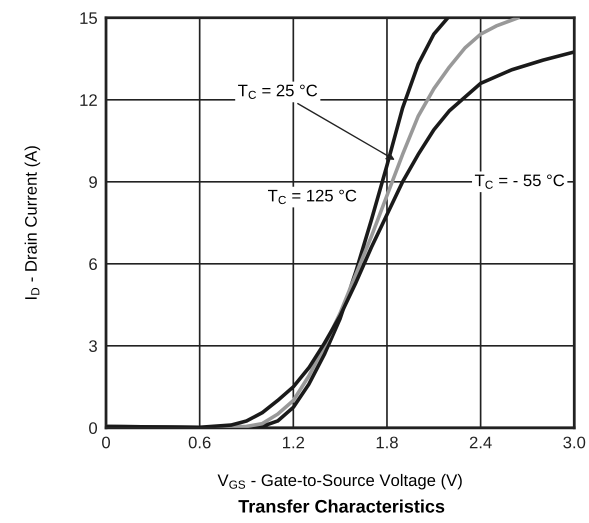 The height and width of the screenshot is (523, 589). I want to click on annotation: T$_{C}$ = 25 °C, so click(278, 91).